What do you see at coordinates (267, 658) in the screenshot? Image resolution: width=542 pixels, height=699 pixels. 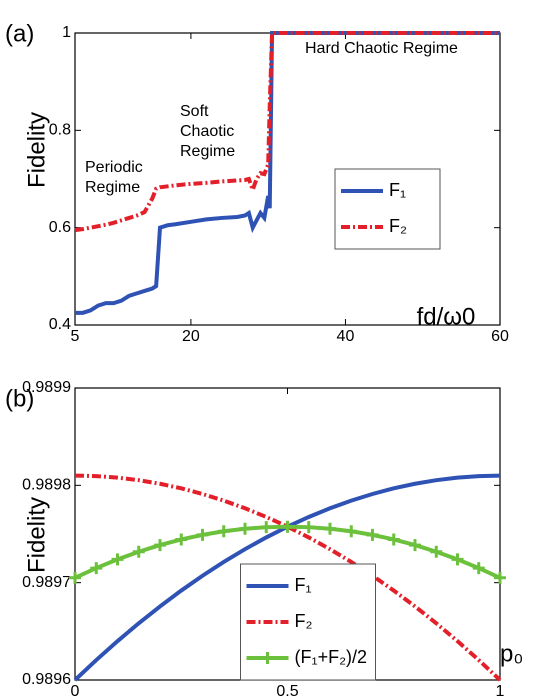 I see `legend-marker` at bounding box center [267, 658].